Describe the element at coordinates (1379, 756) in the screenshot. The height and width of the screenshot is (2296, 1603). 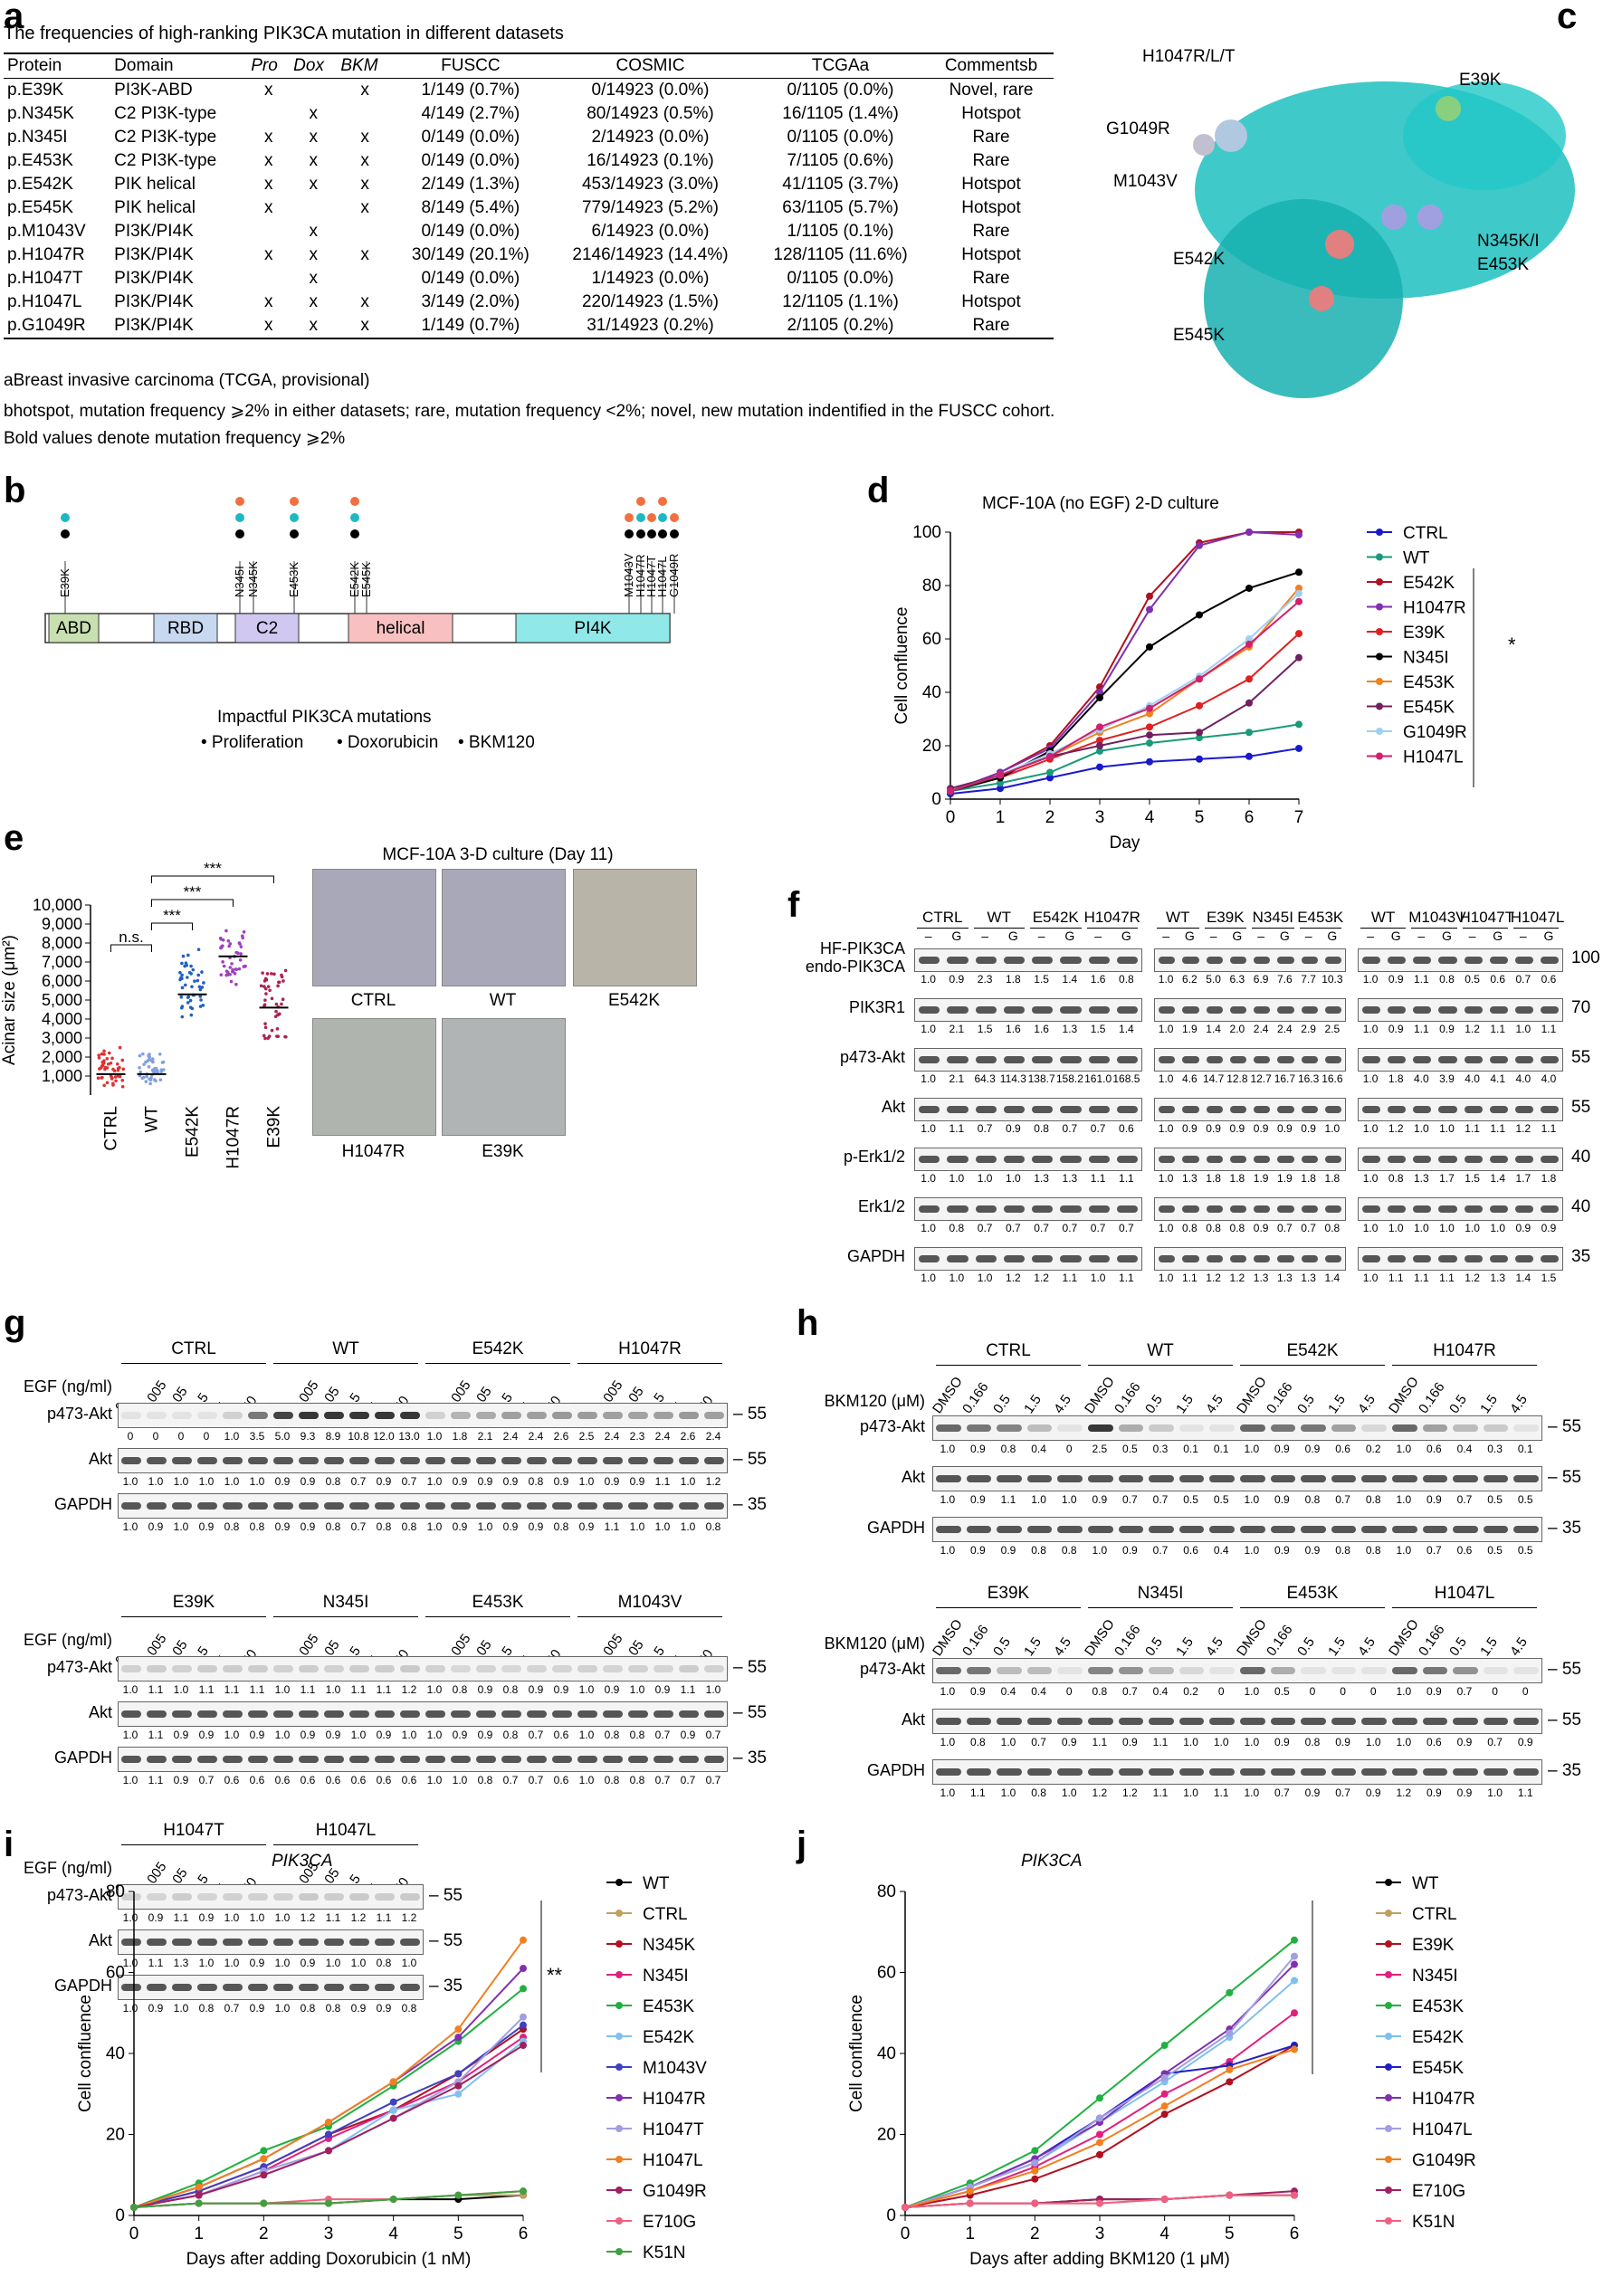
I see `legend-marker` at that location.